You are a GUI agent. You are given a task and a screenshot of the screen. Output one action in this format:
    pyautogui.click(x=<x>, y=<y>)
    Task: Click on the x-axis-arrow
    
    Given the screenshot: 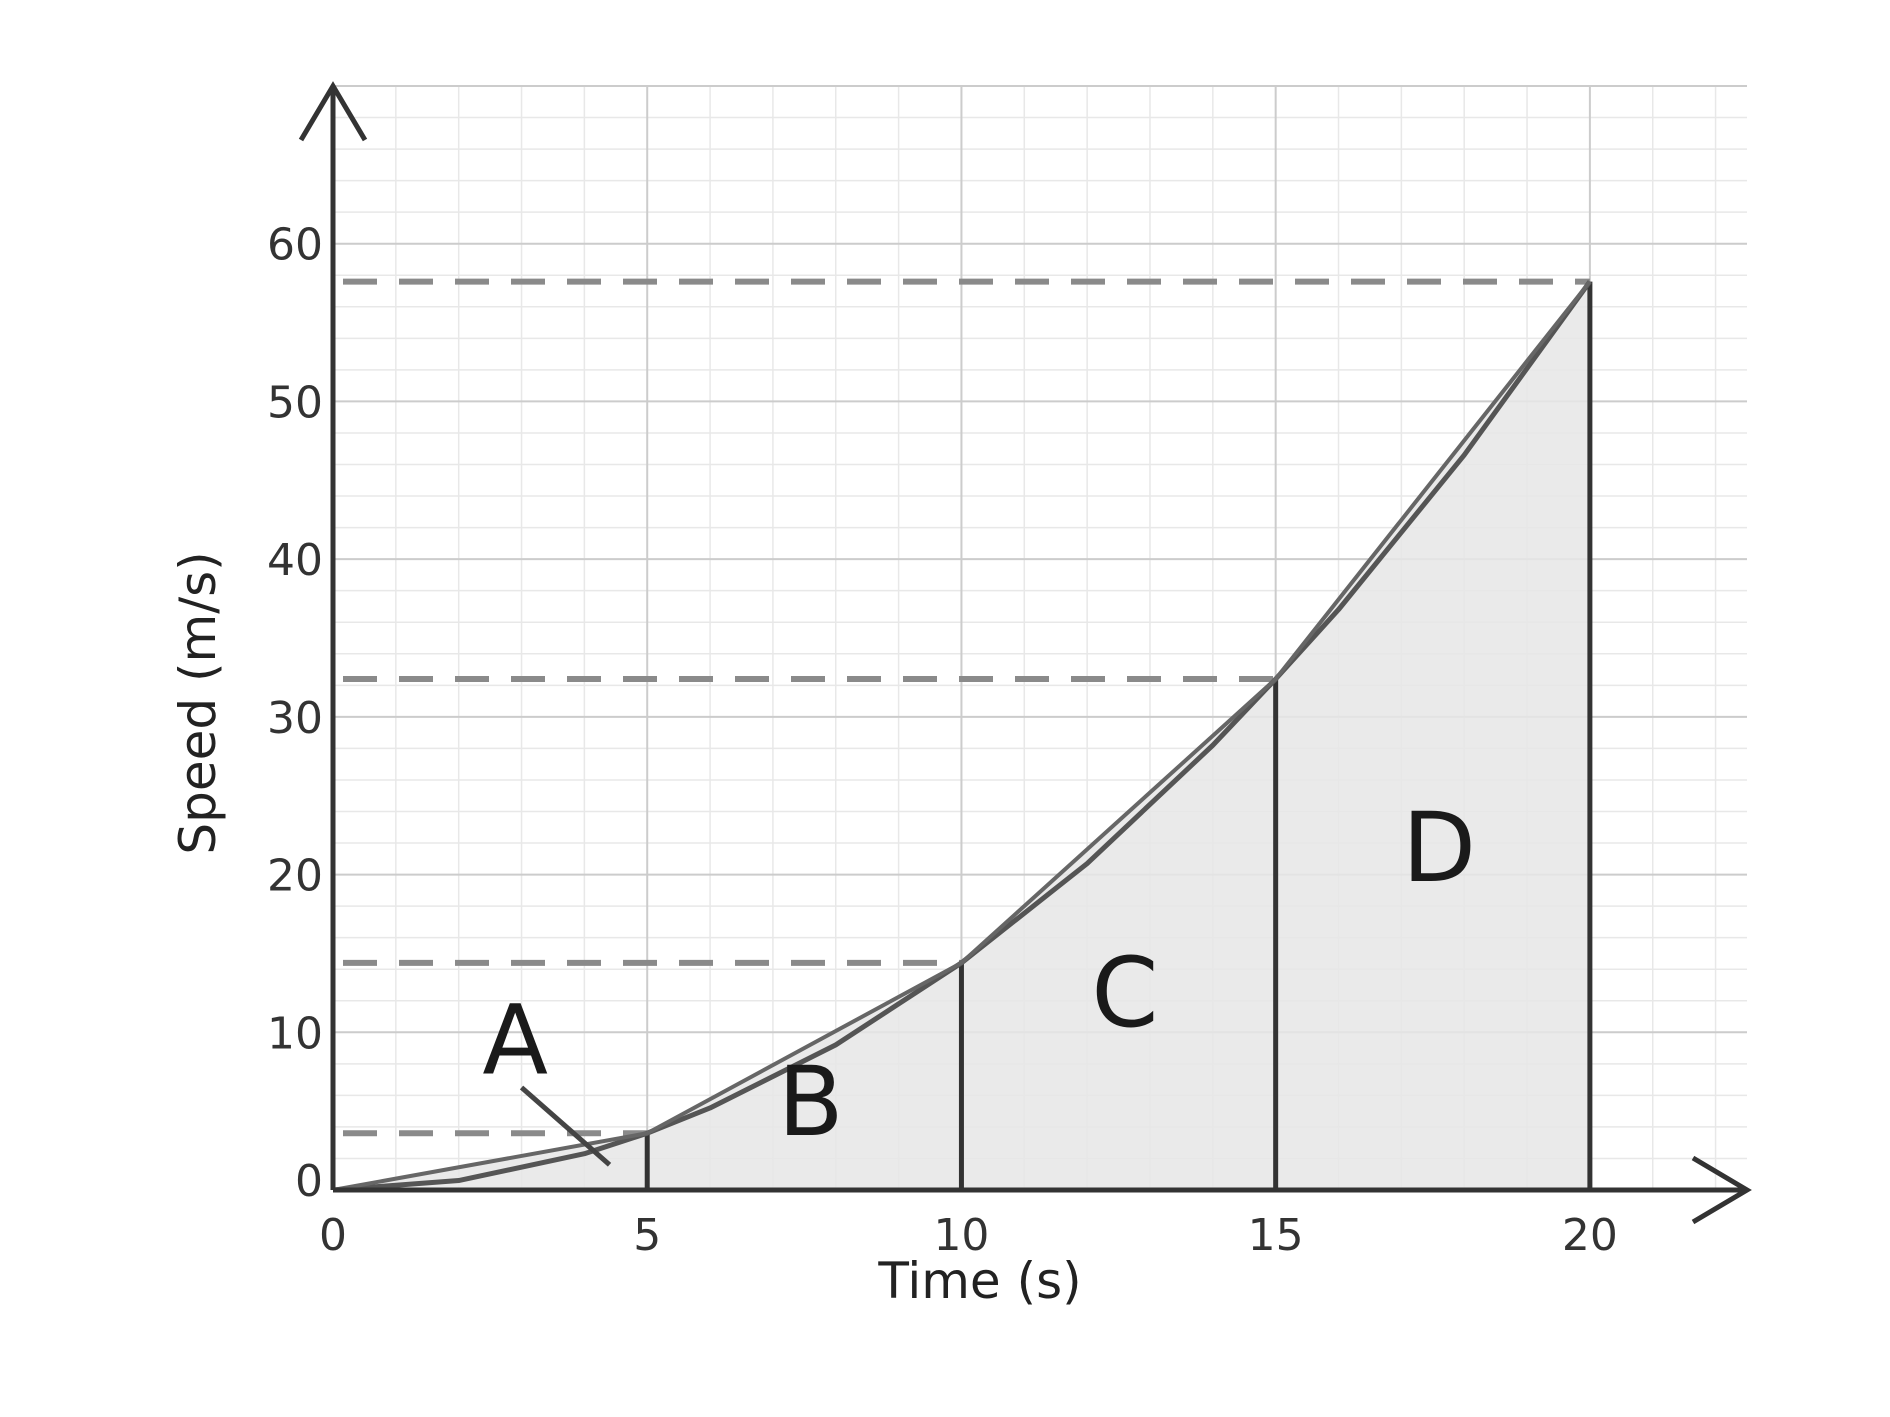 What is the action you would take?
    pyautogui.click(x=1721, y=1190)
    